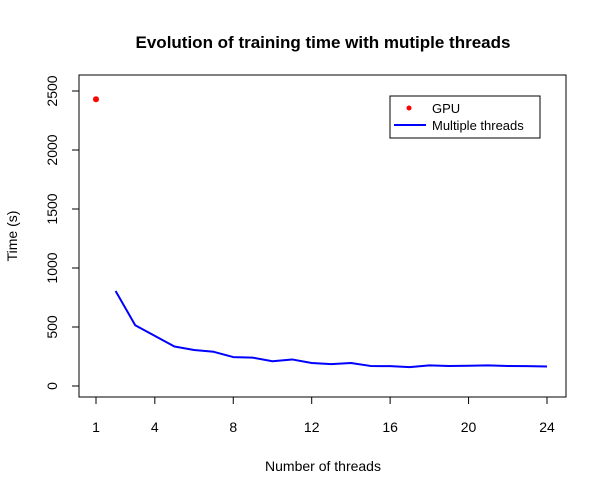 The image size is (606, 496). Describe the element at coordinates (52, 208) in the screenshot. I see `y-tick-label: 1500` at that location.